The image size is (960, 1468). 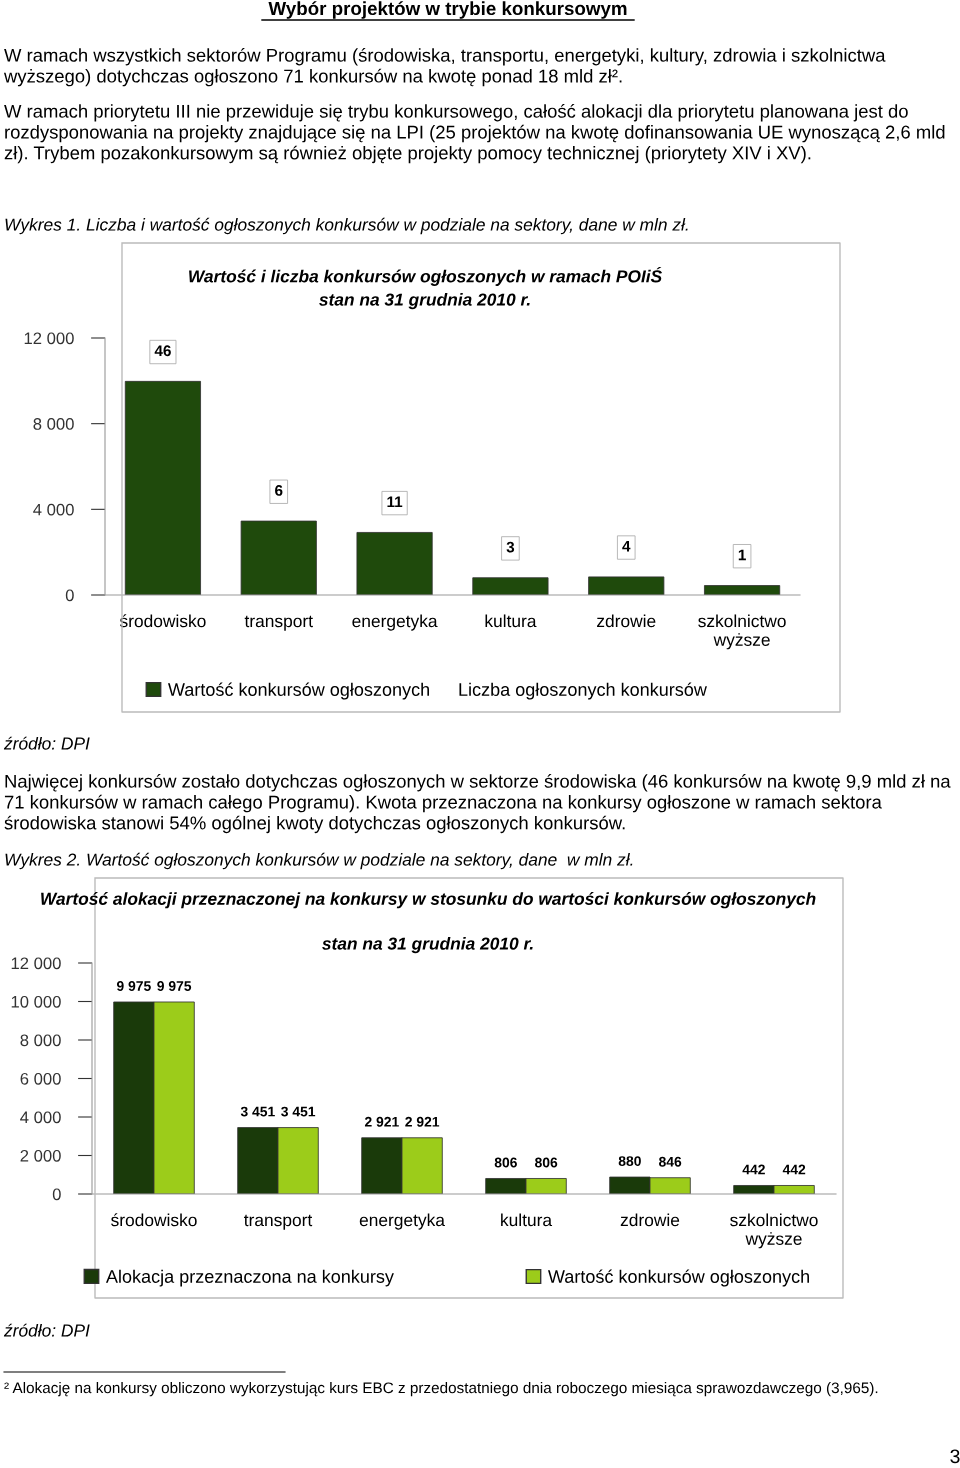 I want to click on text: Wykres 1. Liczba i wartość ogłoszonych konkursów w podziale na sektory, dane w mln zł., so click(x=346, y=226).